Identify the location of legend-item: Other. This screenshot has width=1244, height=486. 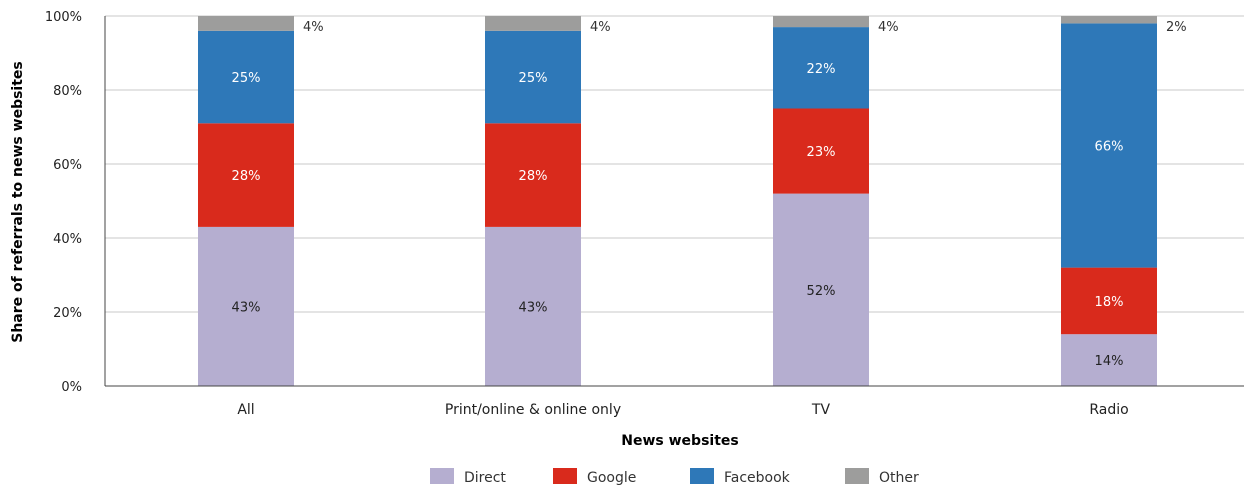
(882, 477).